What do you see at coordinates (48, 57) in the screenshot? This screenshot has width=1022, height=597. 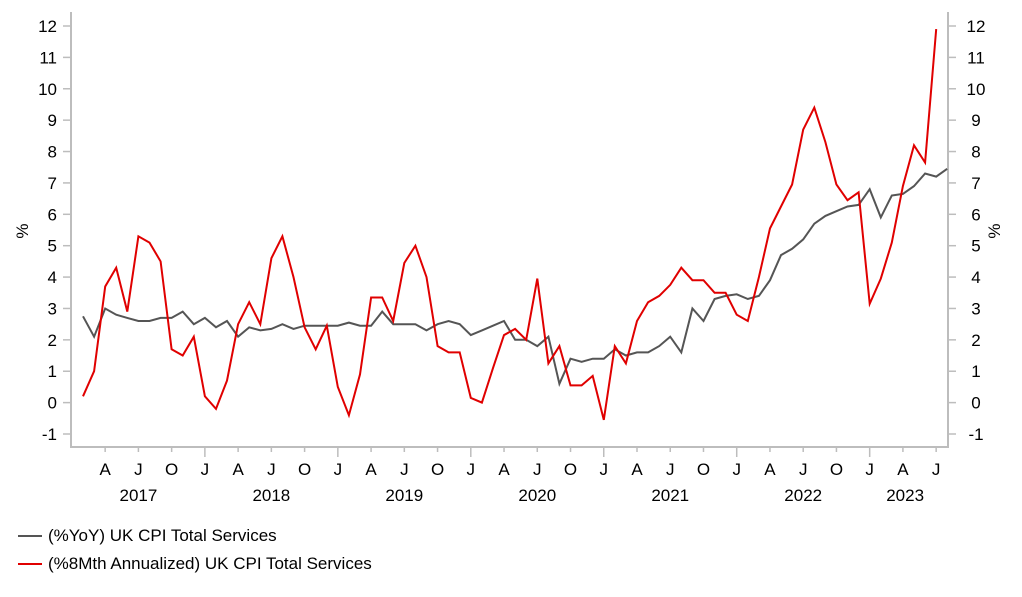 I see `y-tick-label-left: 11` at bounding box center [48, 57].